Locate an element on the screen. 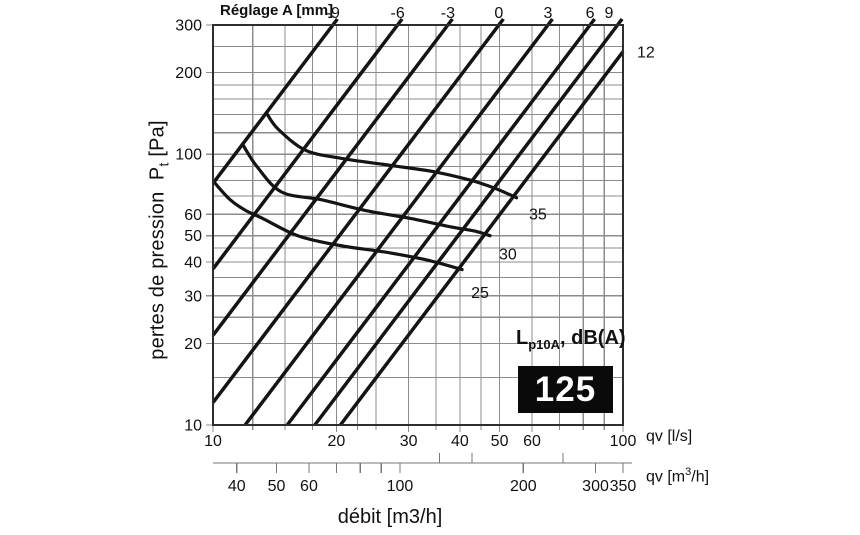 This screenshot has width=860, height=535. tick-label: 6 is located at coordinates (590, 13).